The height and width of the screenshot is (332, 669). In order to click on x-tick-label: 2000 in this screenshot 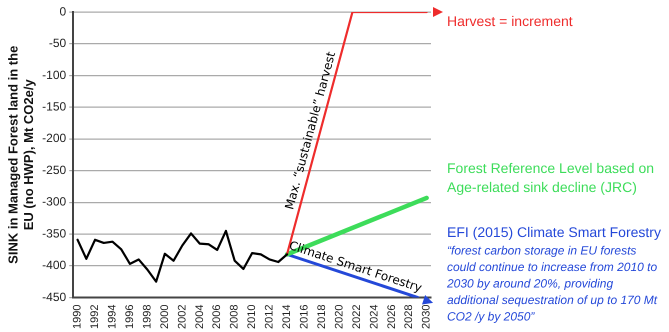, I will do `click(164, 317)`.